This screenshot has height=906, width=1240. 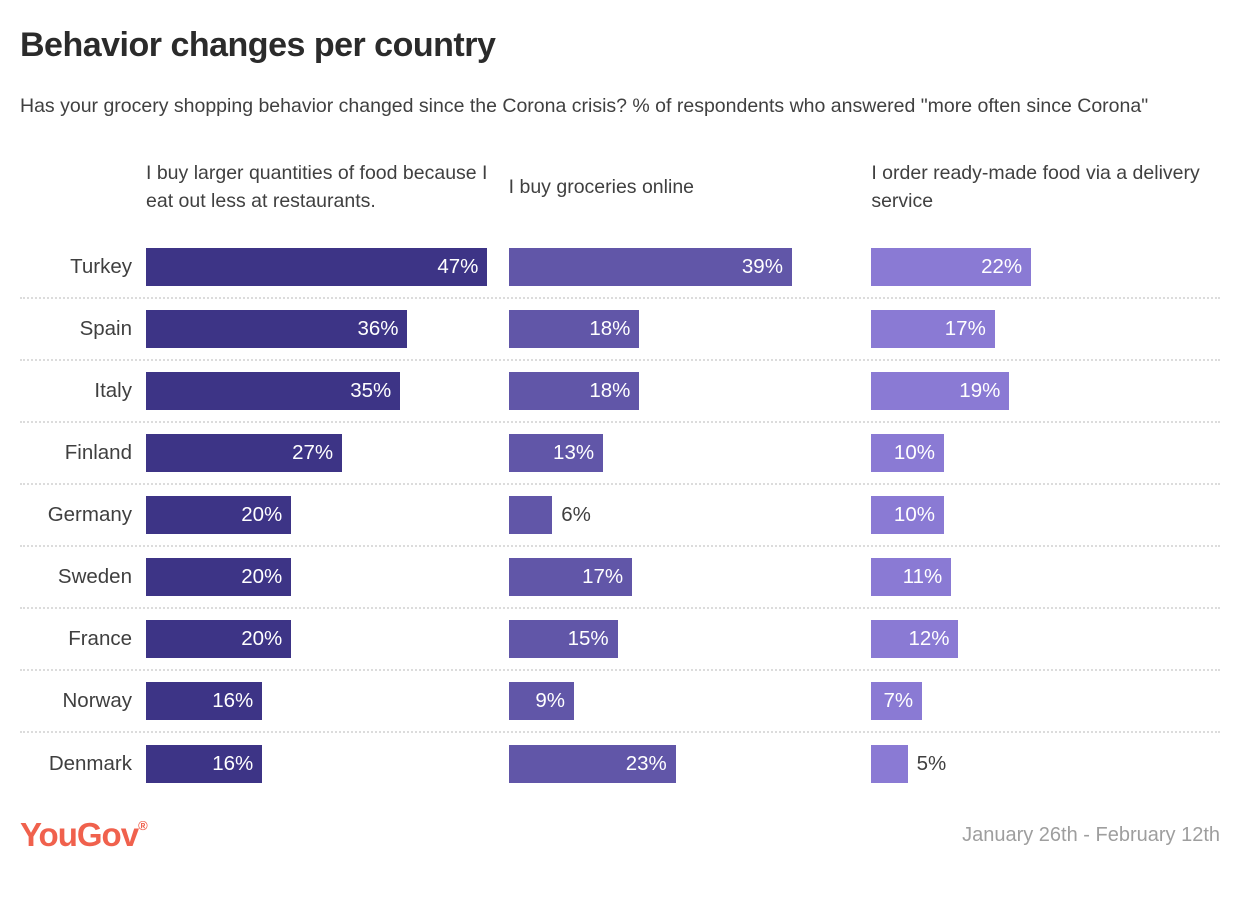 I want to click on column-header-groceries-online: I buy groceries online, so click(x=601, y=187).